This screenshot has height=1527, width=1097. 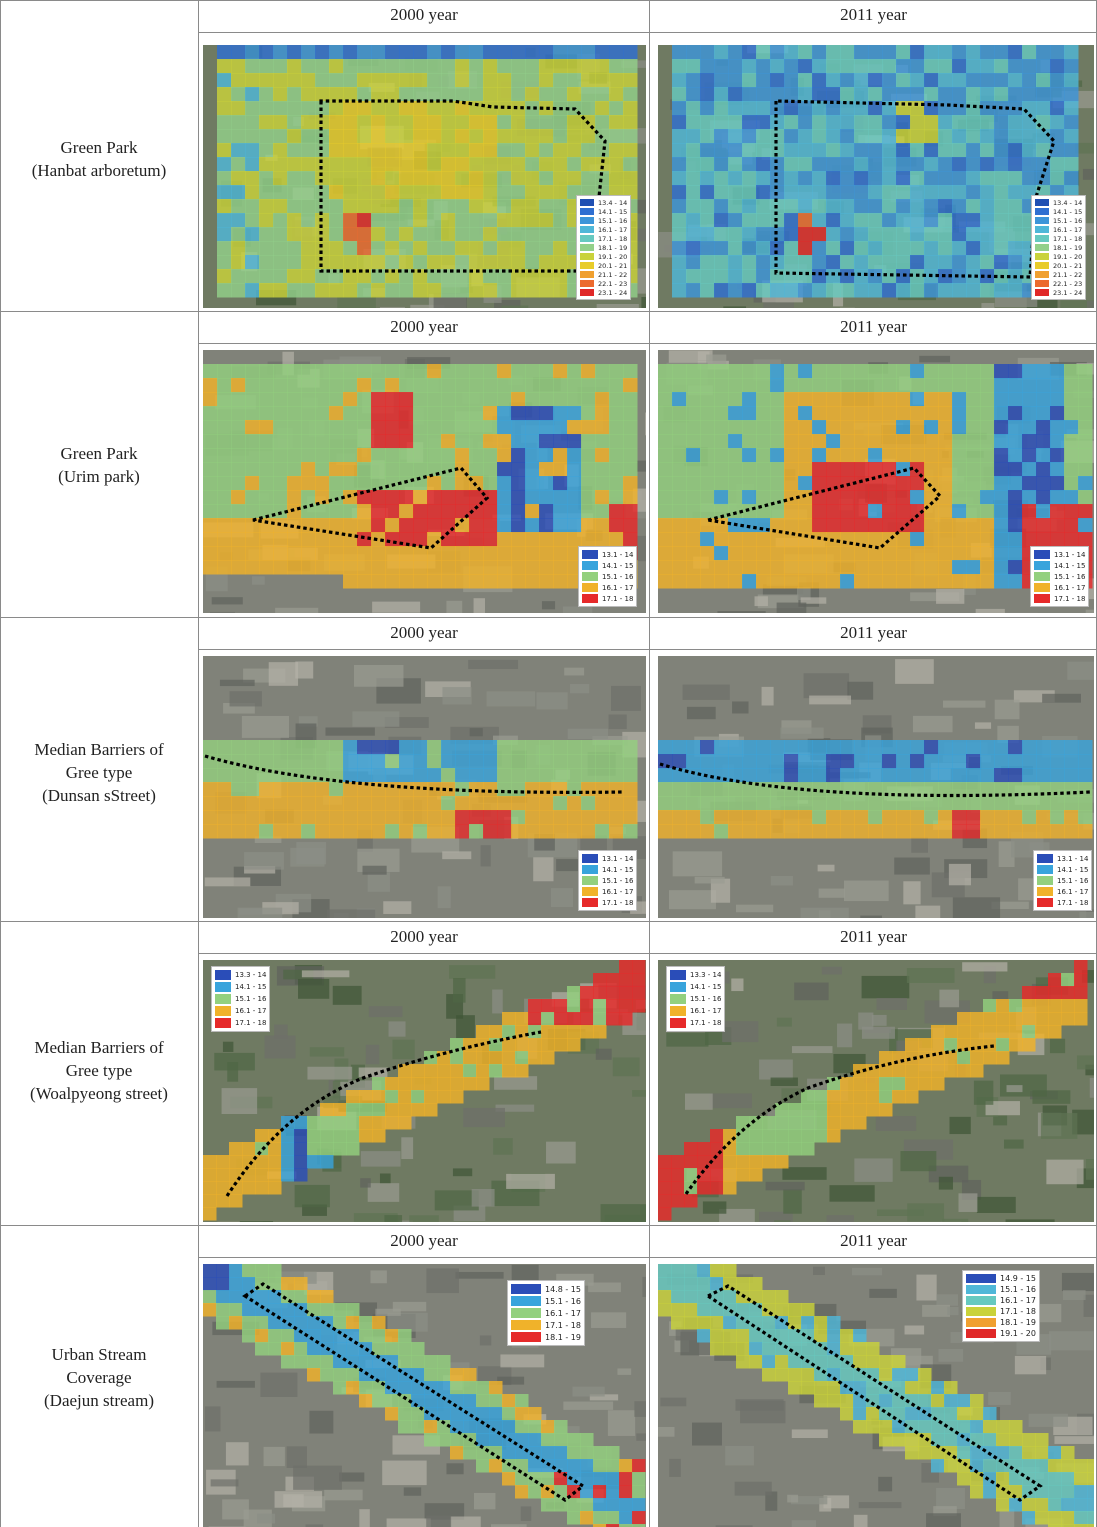 I want to click on header-2000-row5: 2000 year, so click(x=424, y=1240).